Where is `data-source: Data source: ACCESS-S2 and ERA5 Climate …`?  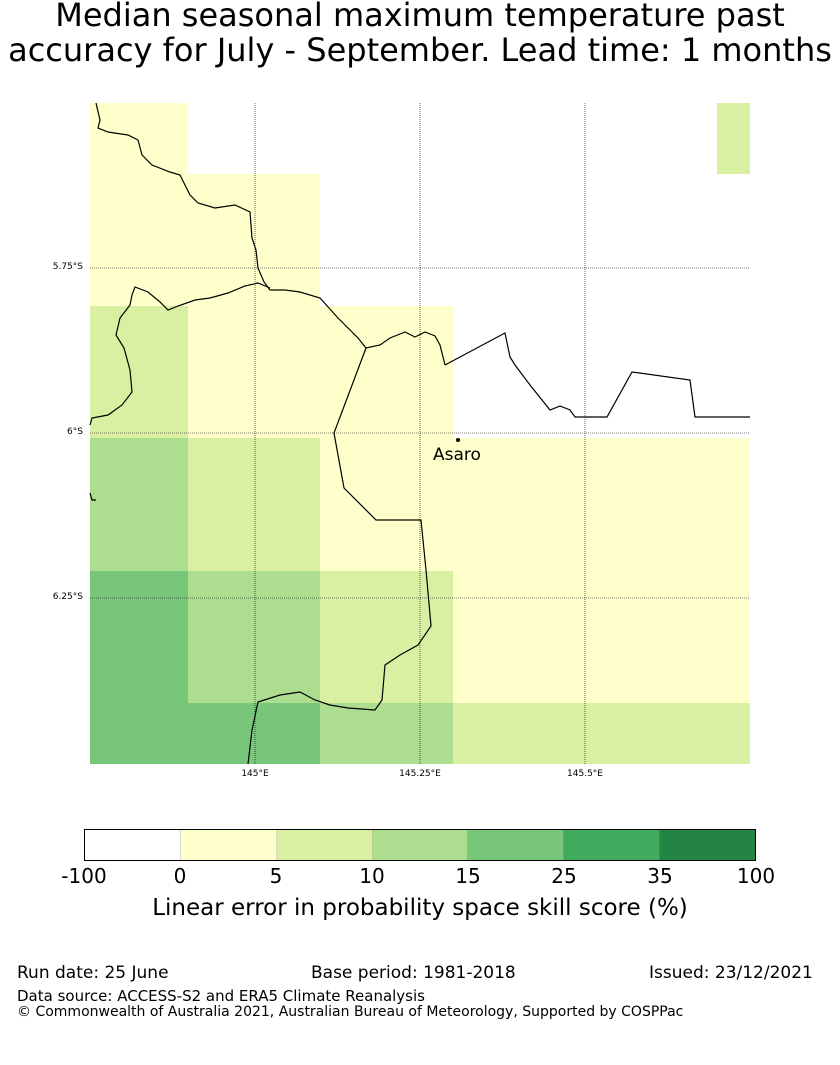 data-source: Data source: ACCESS-S2 and ERA5 Climate … is located at coordinates (221, 996).